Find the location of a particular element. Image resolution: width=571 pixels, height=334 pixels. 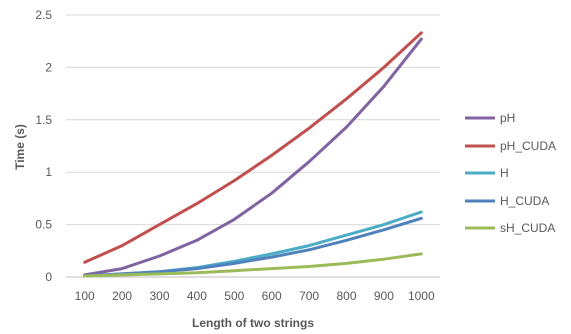

series-line-h is located at coordinates (253, 244).